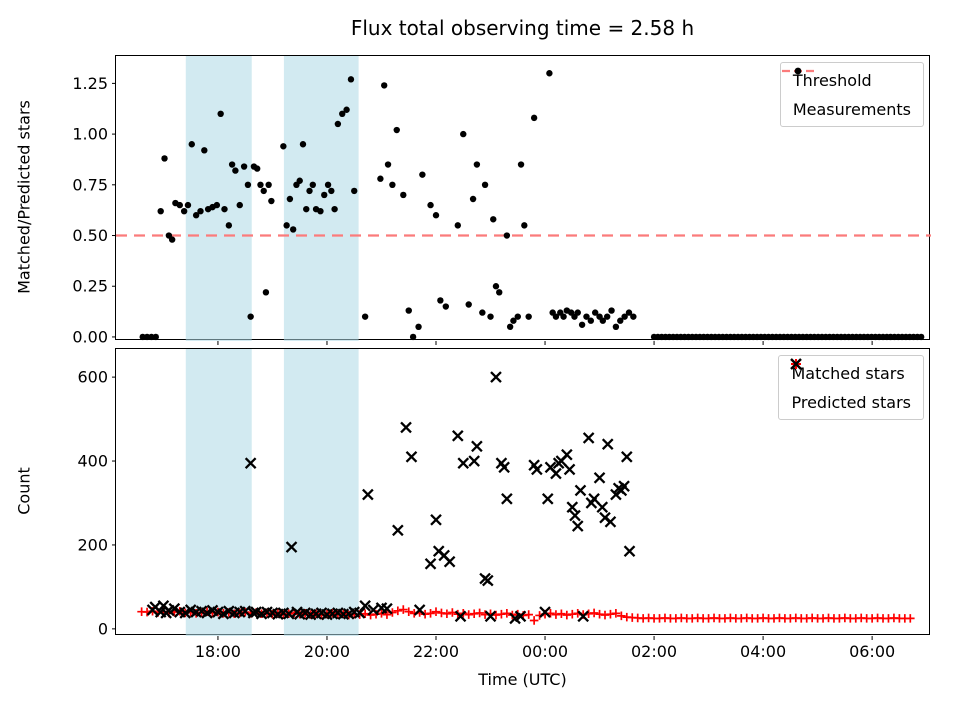  What do you see at coordinates (327, 651) in the screenshot?
I see `svg-text: 20:00` at bounding box center [327, 651].